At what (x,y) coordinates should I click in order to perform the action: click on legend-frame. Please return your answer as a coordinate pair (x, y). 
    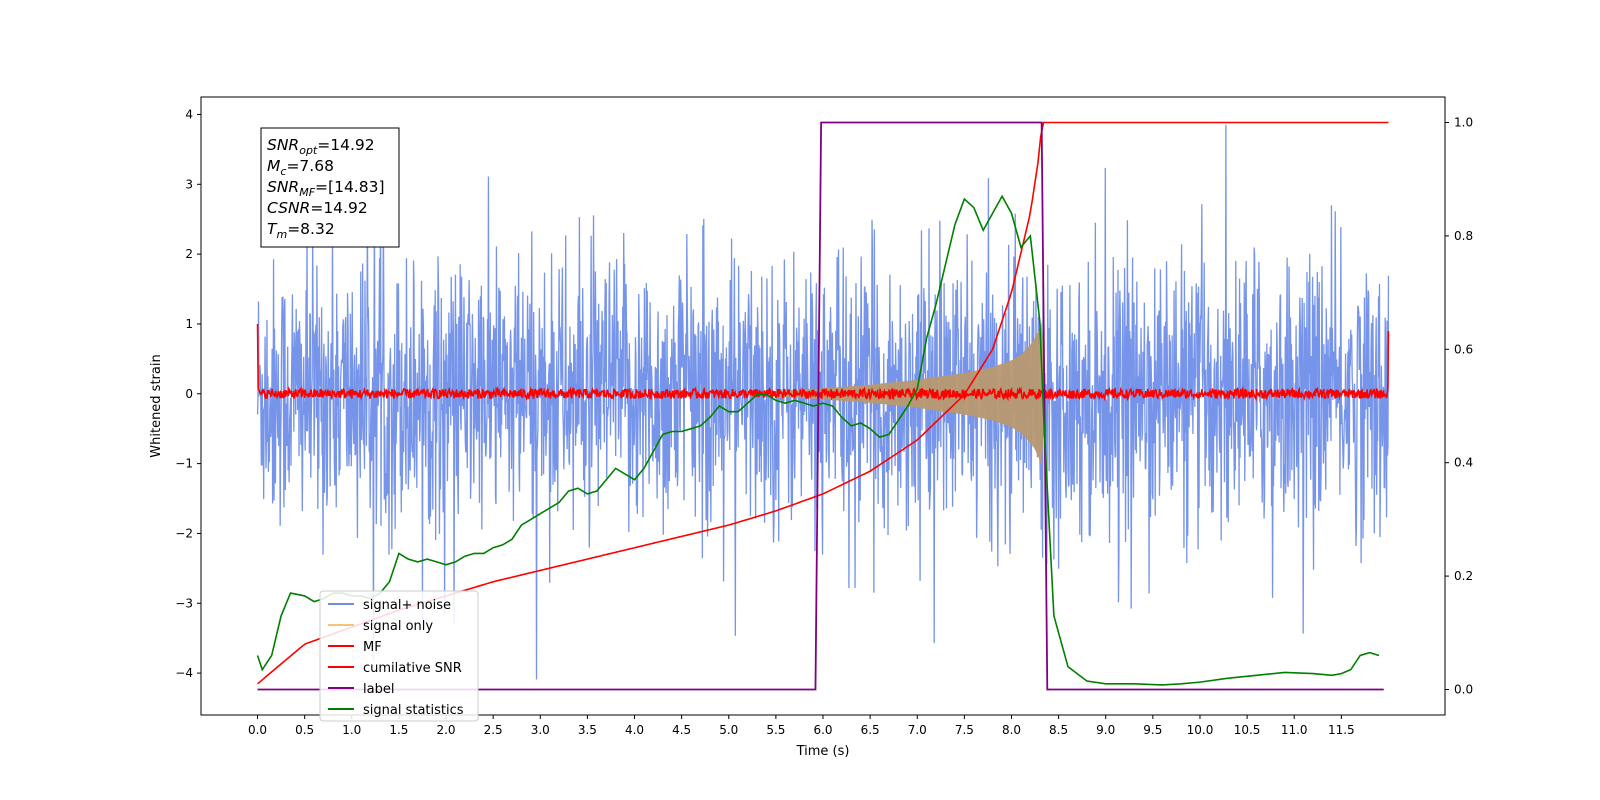
    Looking at the image, I should click on (399, 656).